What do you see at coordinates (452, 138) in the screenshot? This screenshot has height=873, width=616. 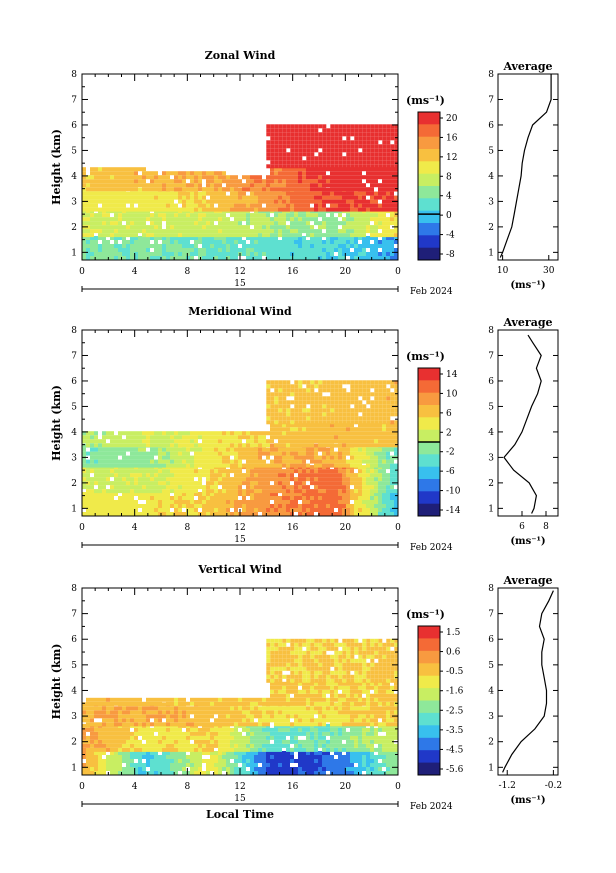 I see `colorbar-tick-label: 16` at bounding box center [452, 138].